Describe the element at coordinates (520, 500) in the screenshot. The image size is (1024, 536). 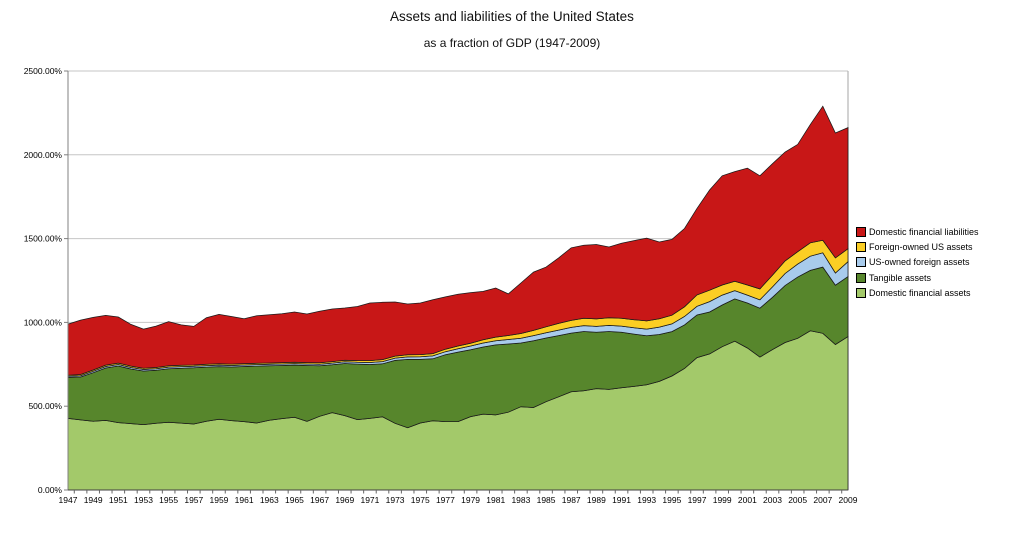
I see `x-tick-label: 1983` at that location.